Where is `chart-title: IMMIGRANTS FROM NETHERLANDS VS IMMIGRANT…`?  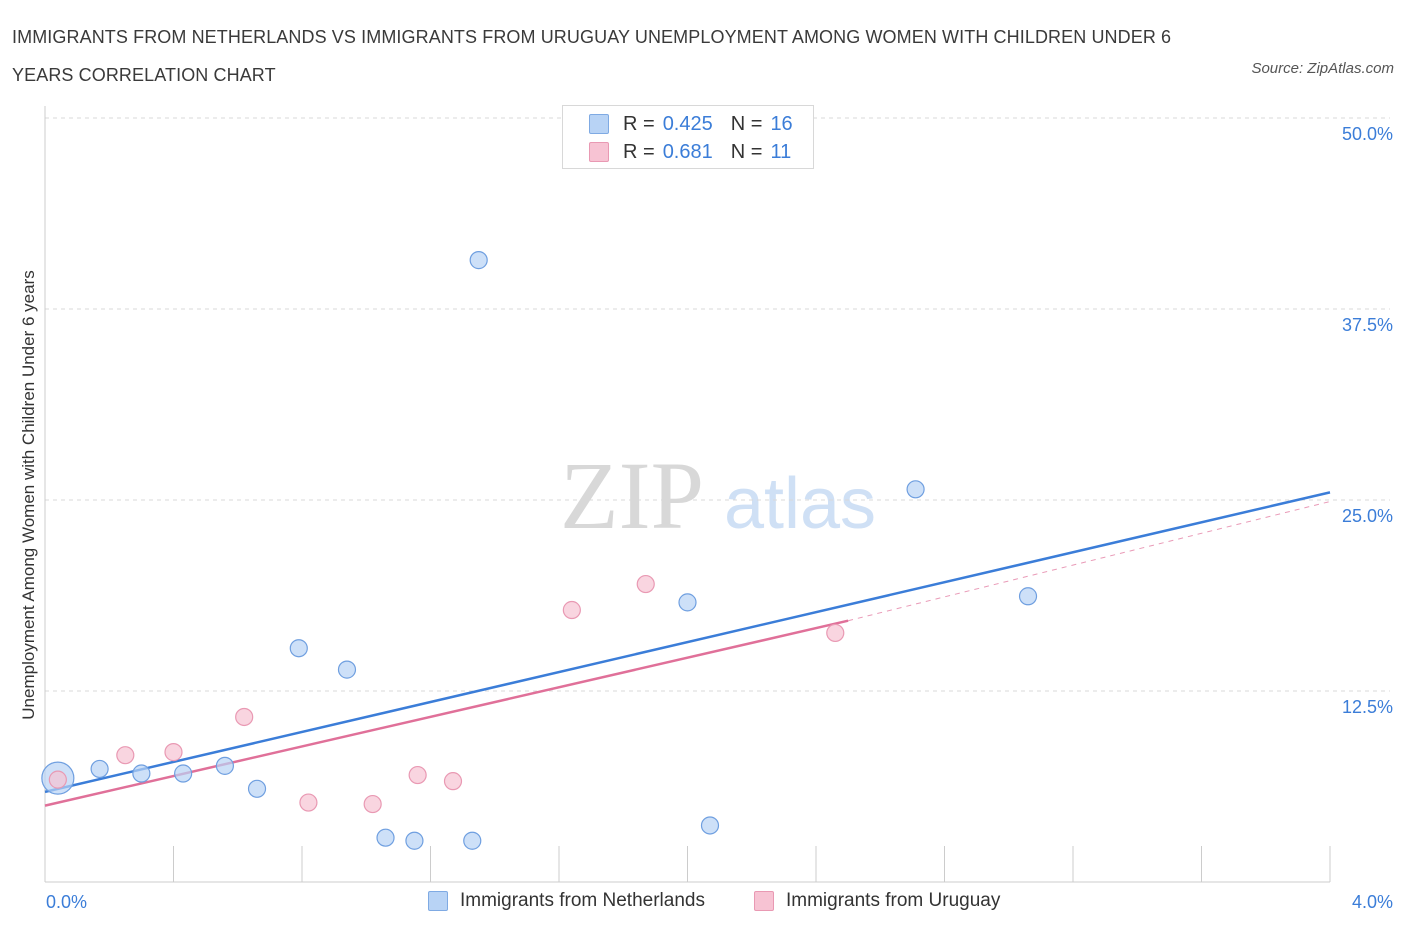
chart-title: IMMIGRANTS FROM NETHERLANDS VS IMMIGRANT… is located at coordinates (592, 56).